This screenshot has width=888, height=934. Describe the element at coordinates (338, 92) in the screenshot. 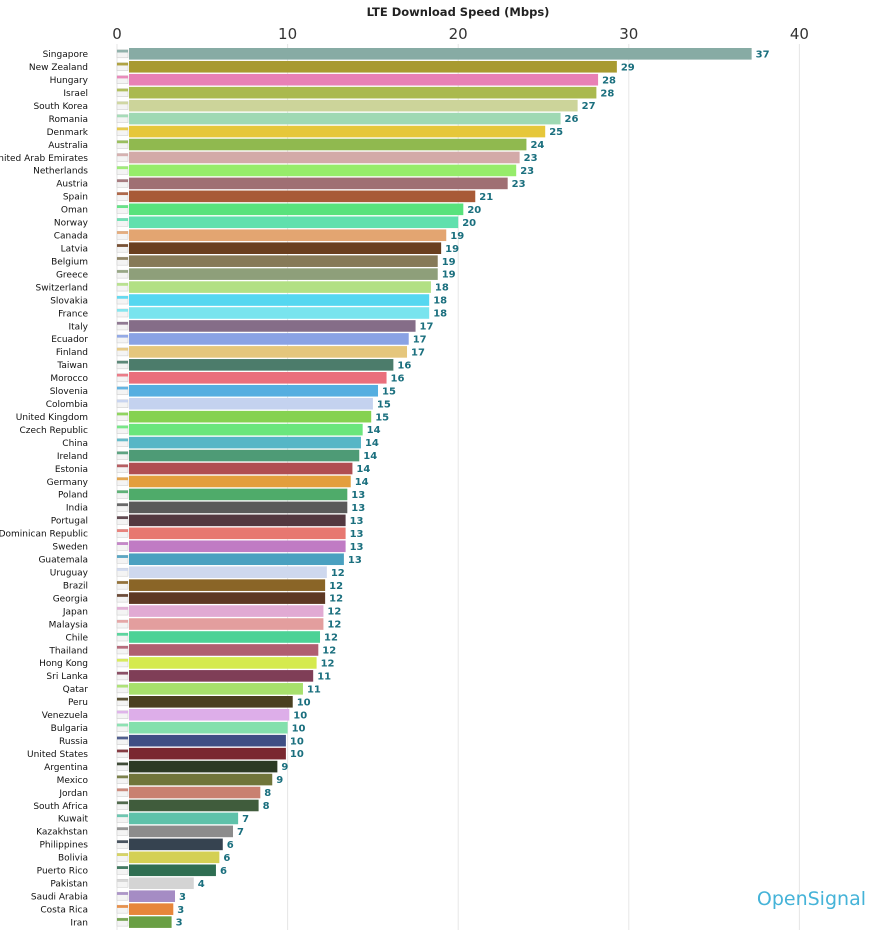

I see `bar-row: Israel 28` at that location.